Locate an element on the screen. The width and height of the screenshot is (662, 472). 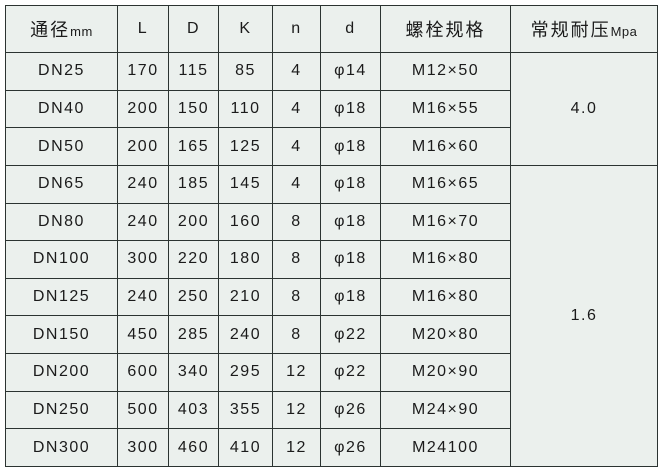
cell-bolt: M16×55 is located at coordinates (445, 109).